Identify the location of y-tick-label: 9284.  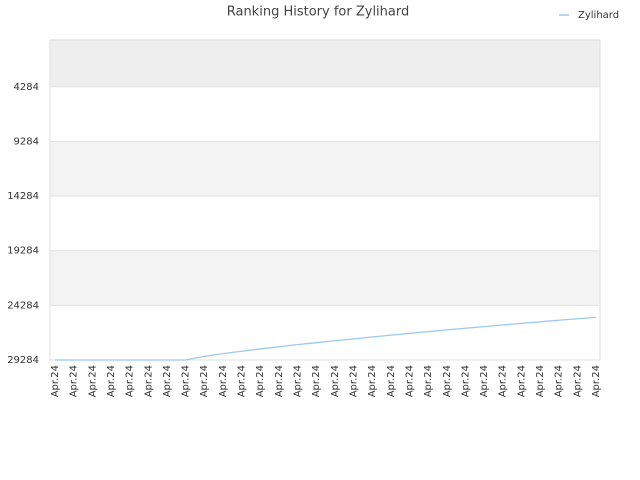
(26, 141).